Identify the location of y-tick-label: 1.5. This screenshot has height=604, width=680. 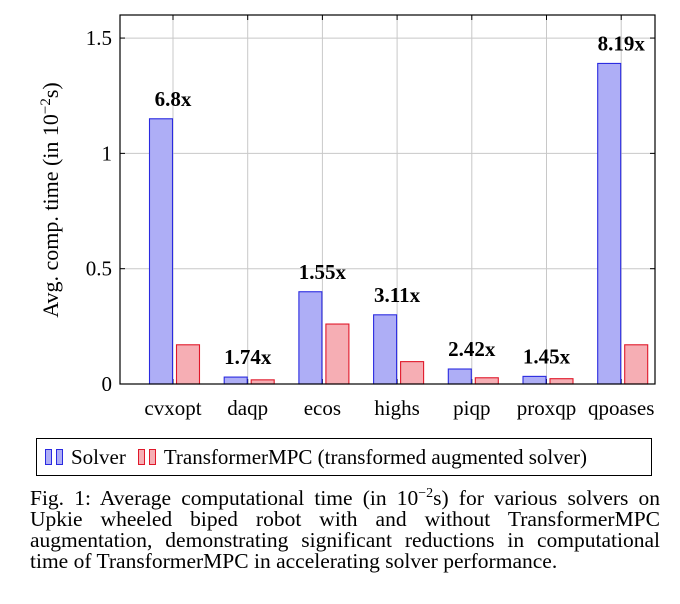
(99, 38).